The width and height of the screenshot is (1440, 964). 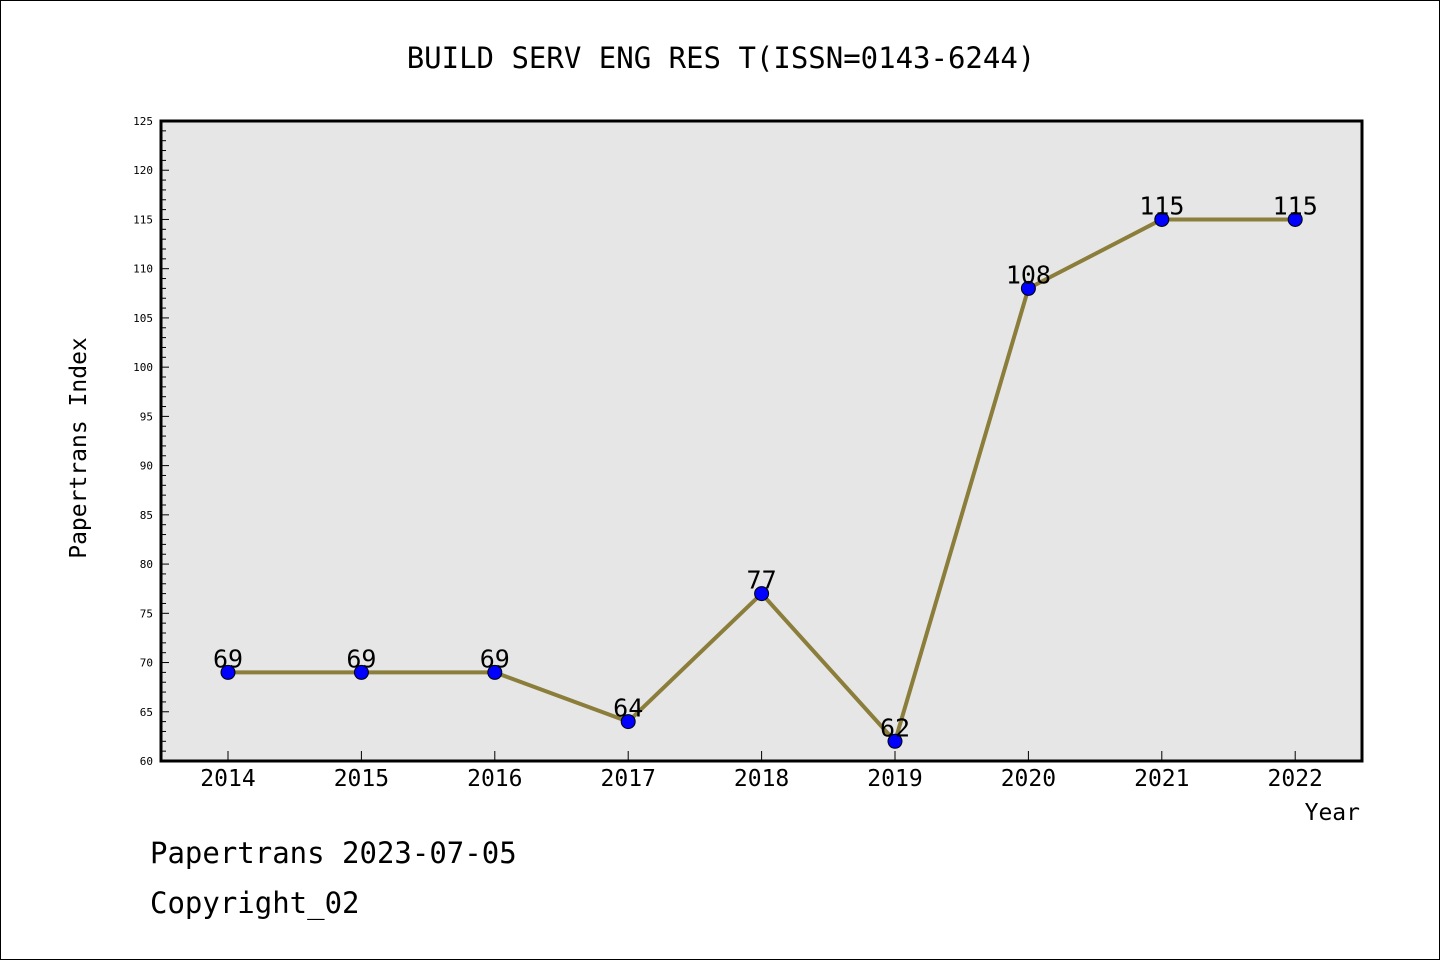 I want to click on x-tick-label: 2018, so click(x=761, y=779).